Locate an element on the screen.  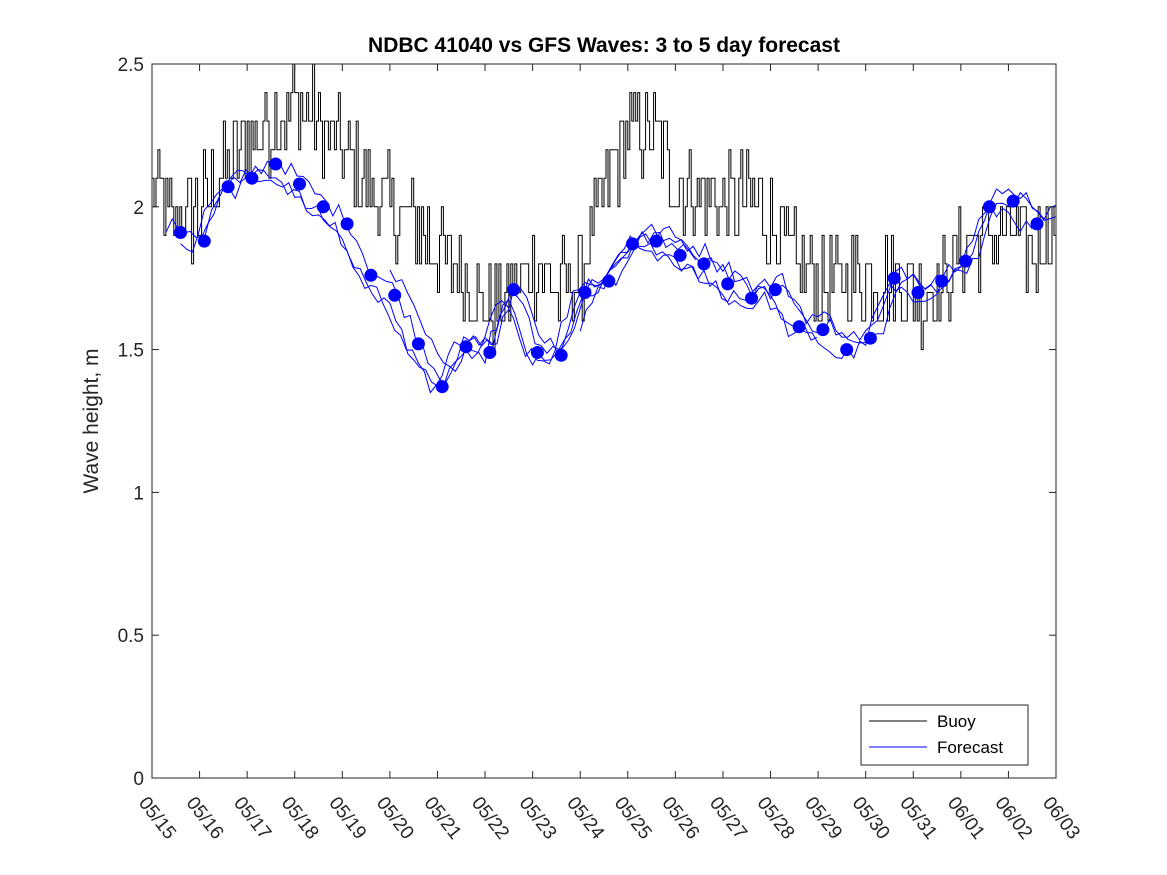
legend-box is located at coordinates (944, 735).